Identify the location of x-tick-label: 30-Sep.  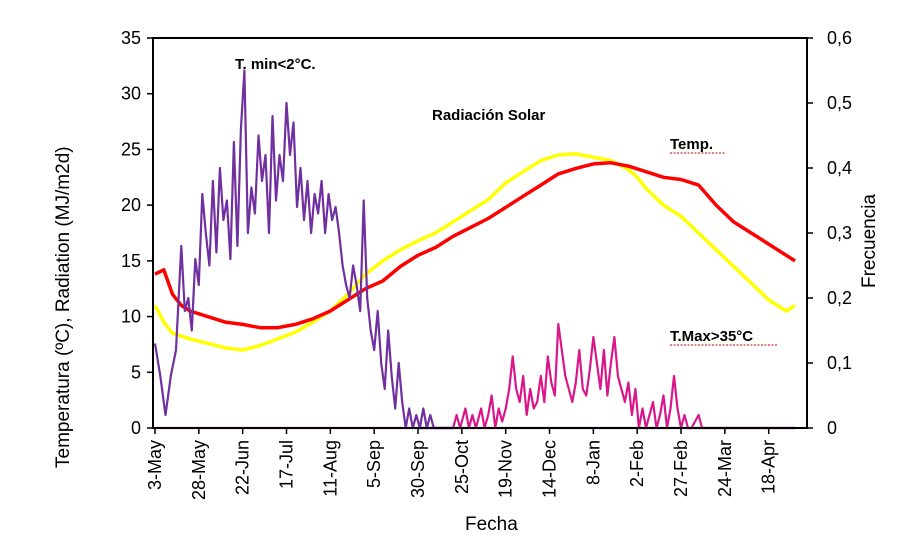
(418, 469).